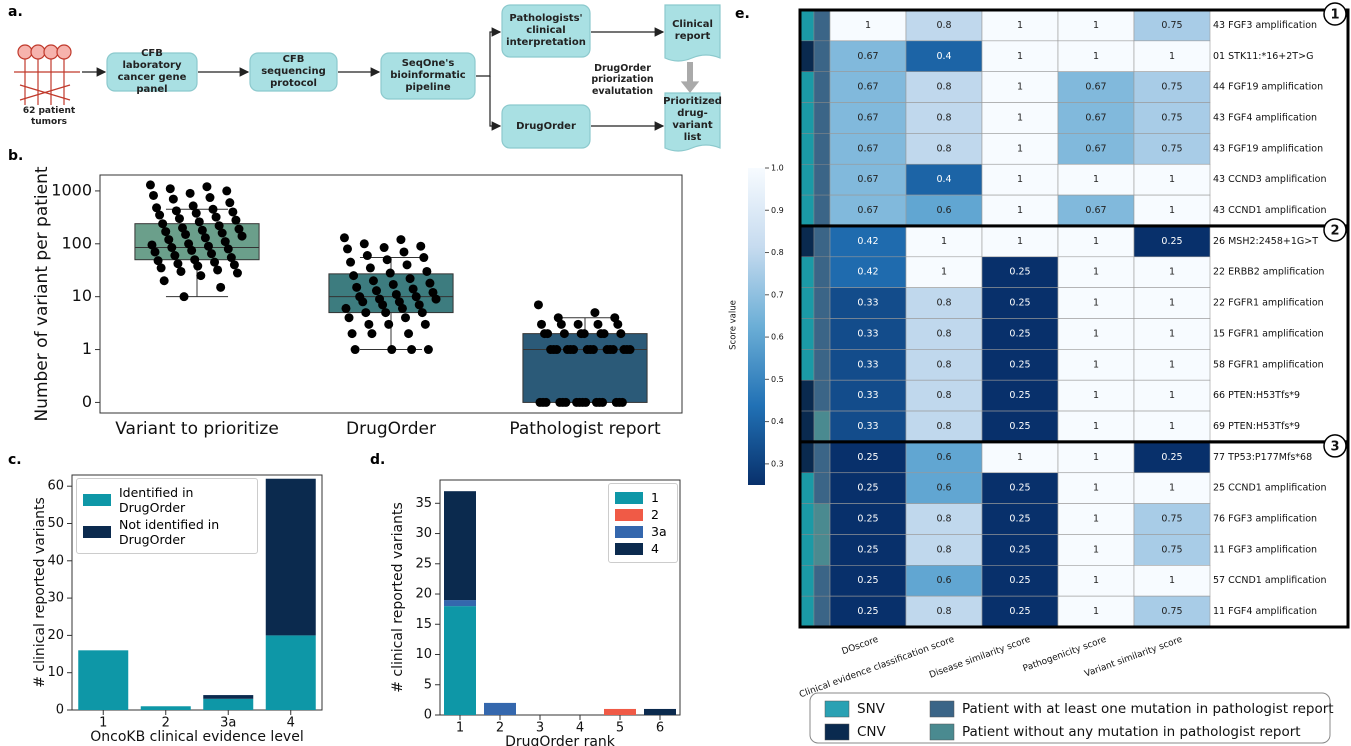 The height and width of the screenshot is (746, 1351). What do you see at coordinates (540, 728) in the screenshot?
I see `x-tick-label: 3` at bounding box center [540, 728].